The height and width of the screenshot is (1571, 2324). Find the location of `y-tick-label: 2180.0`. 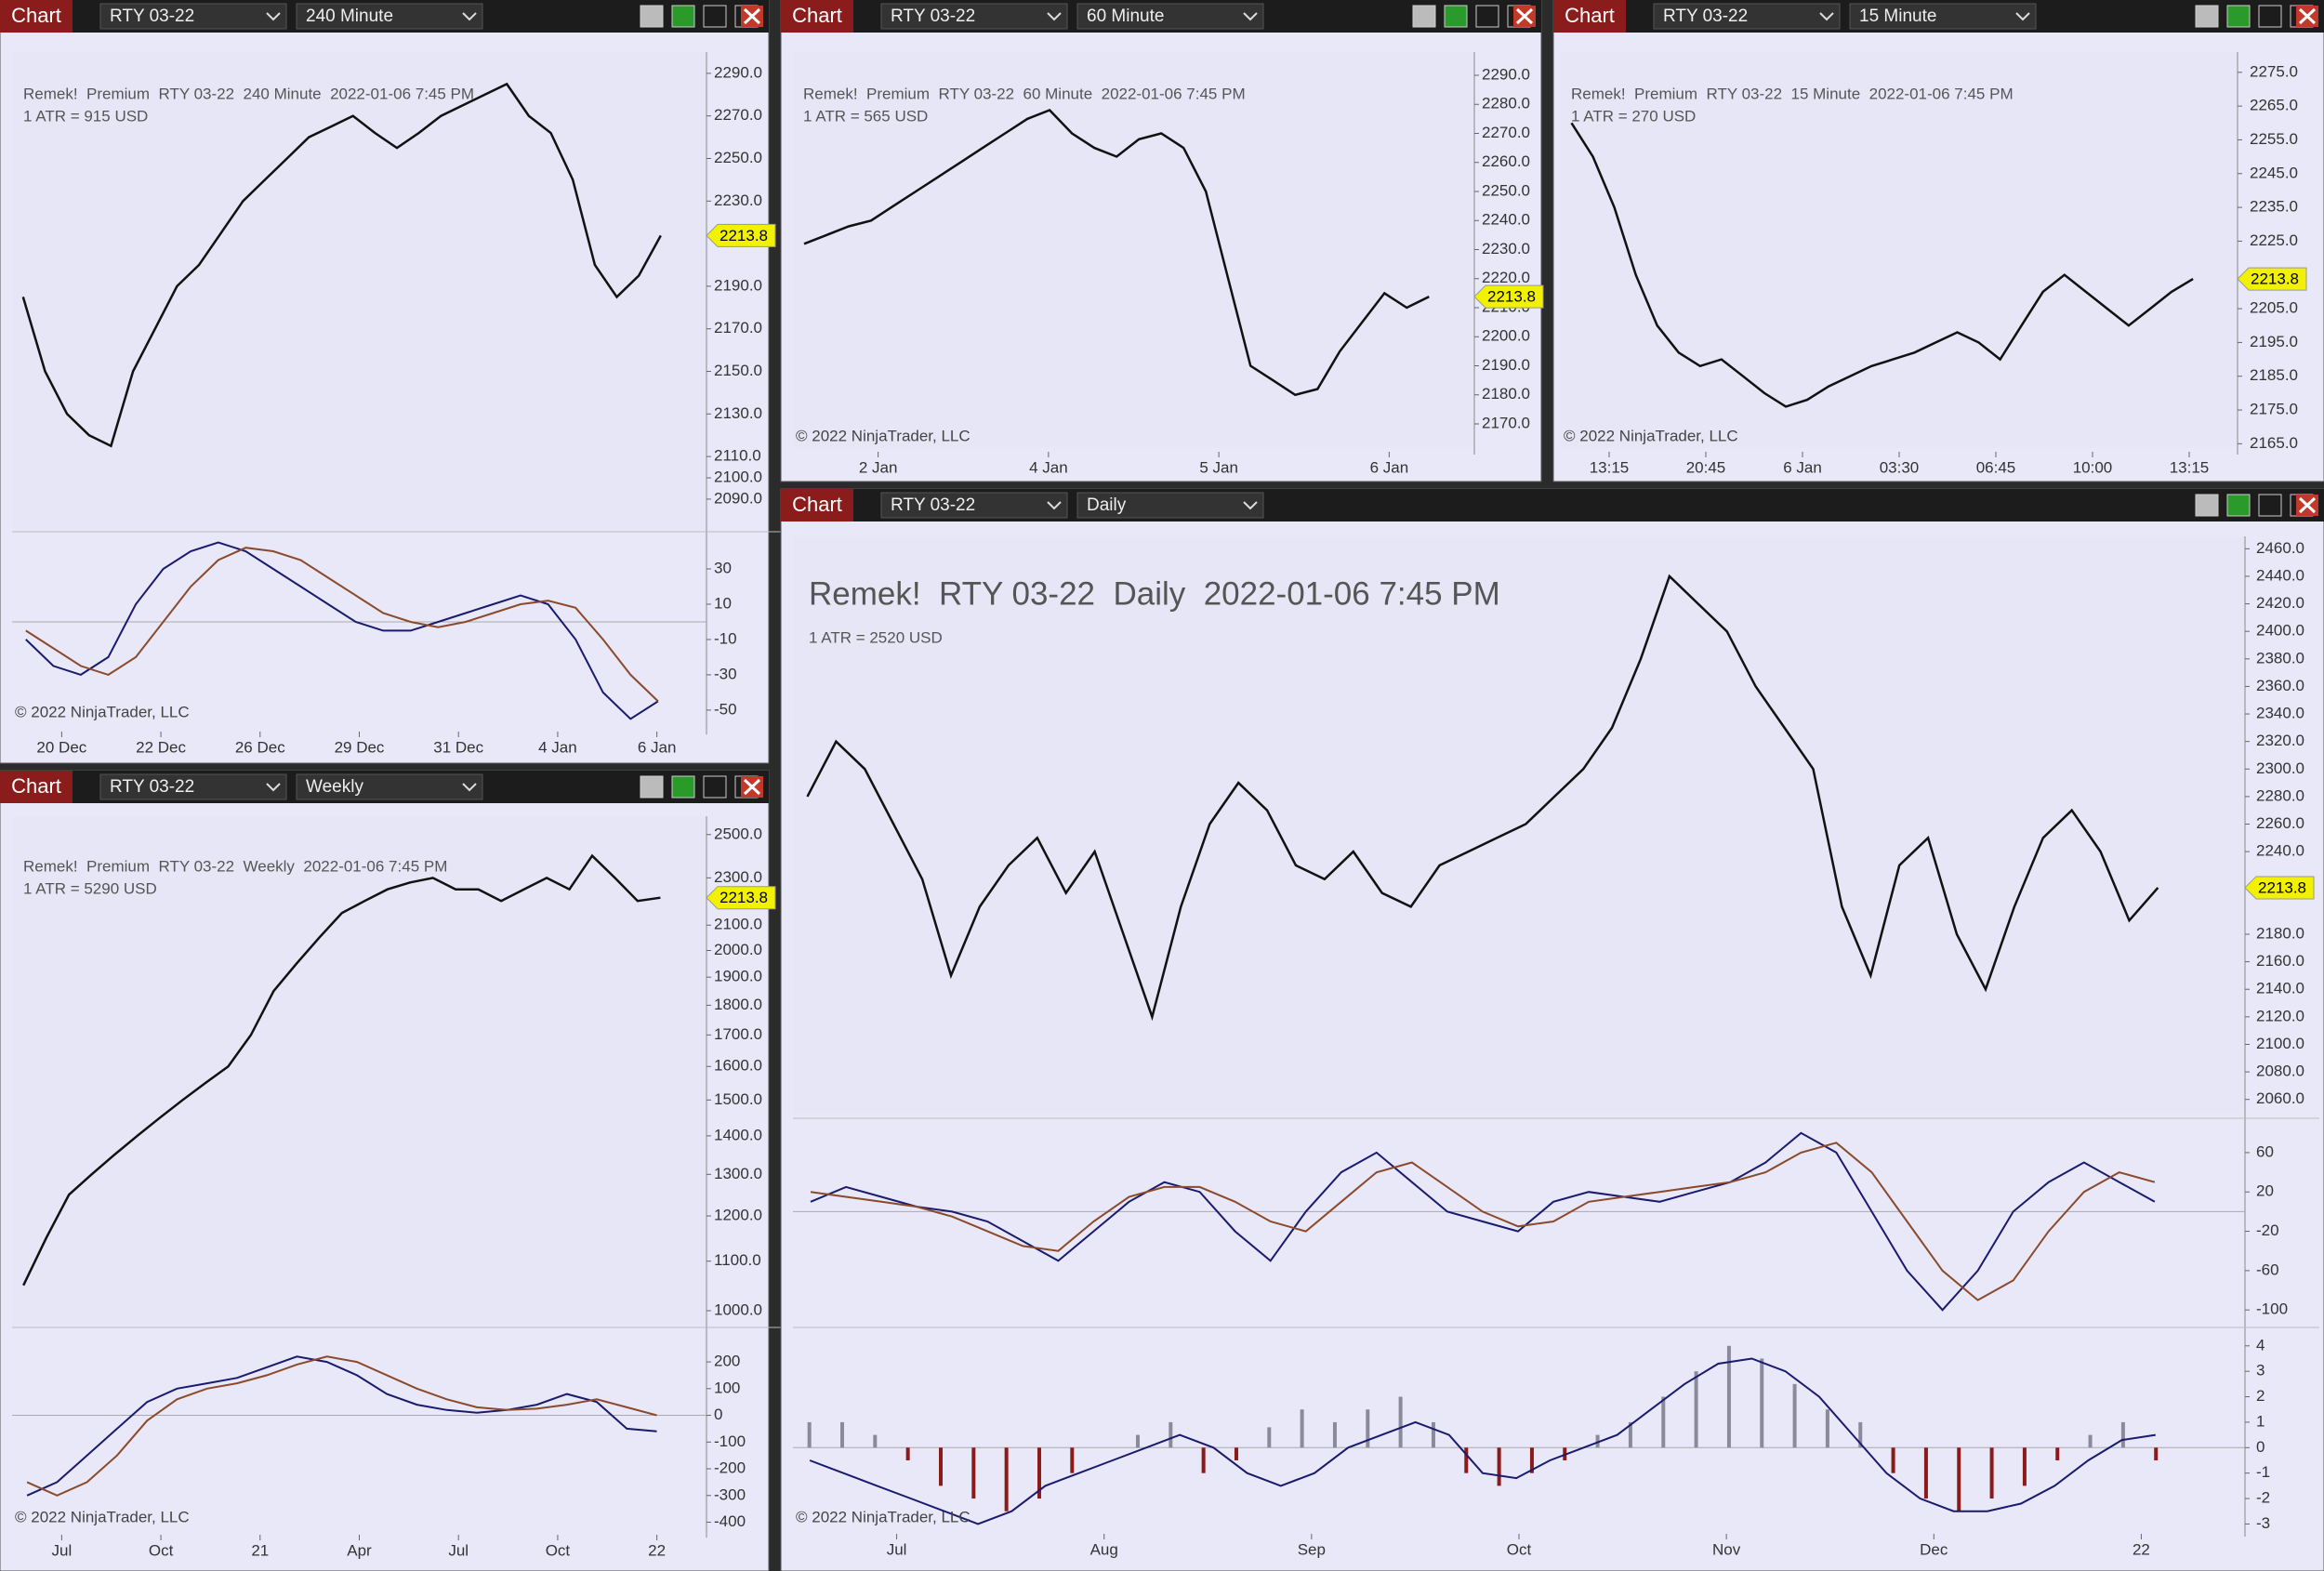

y-tick-label: 2180.0 is located at coordinates (1506, 394).